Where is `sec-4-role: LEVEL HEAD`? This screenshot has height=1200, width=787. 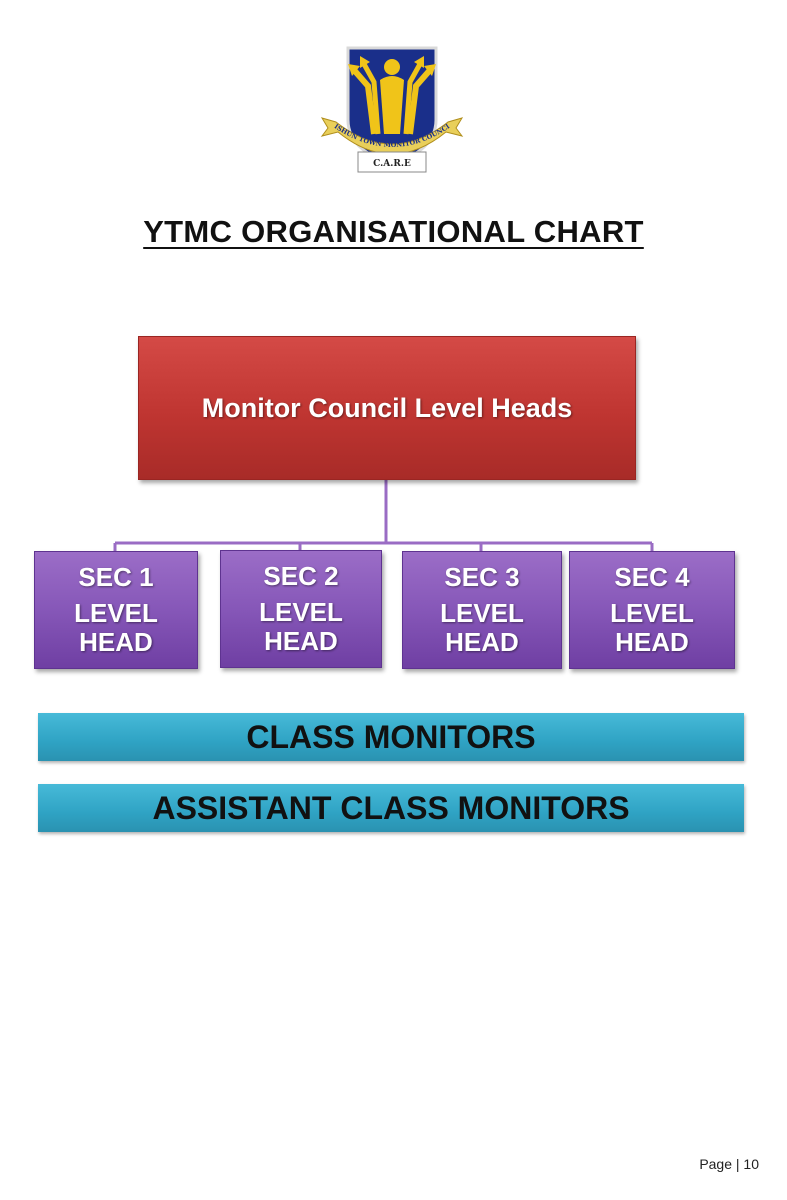 sec-4-role: LEVEL HEAD is located at coordinates (652, 627).